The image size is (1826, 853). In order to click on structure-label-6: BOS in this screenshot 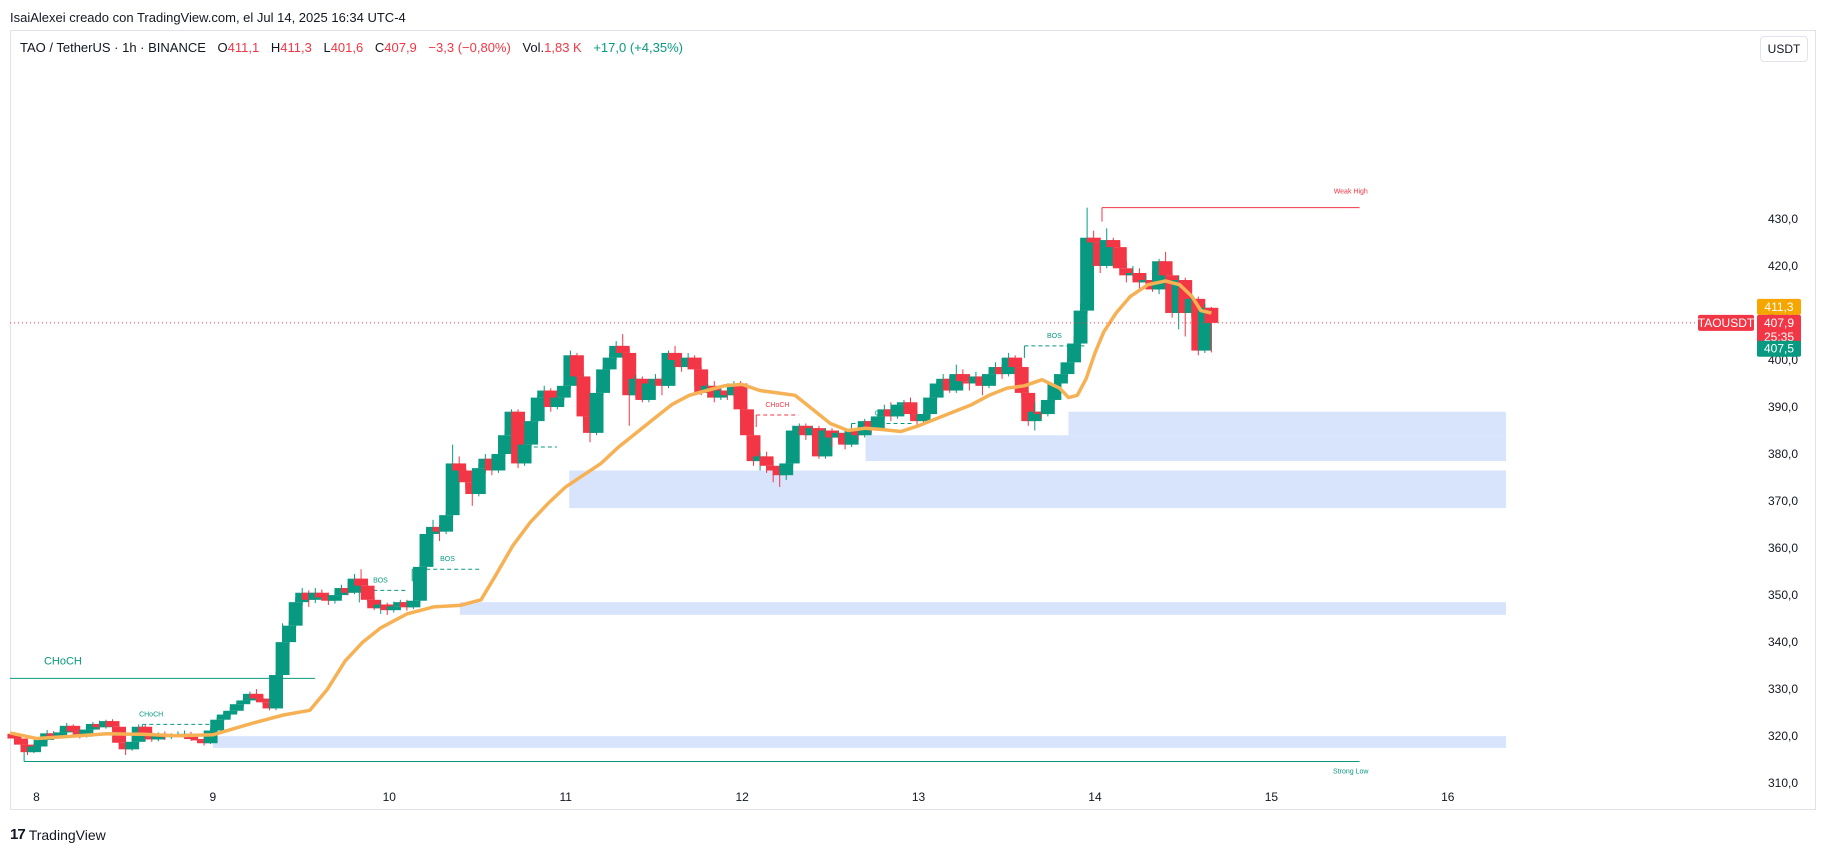, I will do `click(1054, 336)`.